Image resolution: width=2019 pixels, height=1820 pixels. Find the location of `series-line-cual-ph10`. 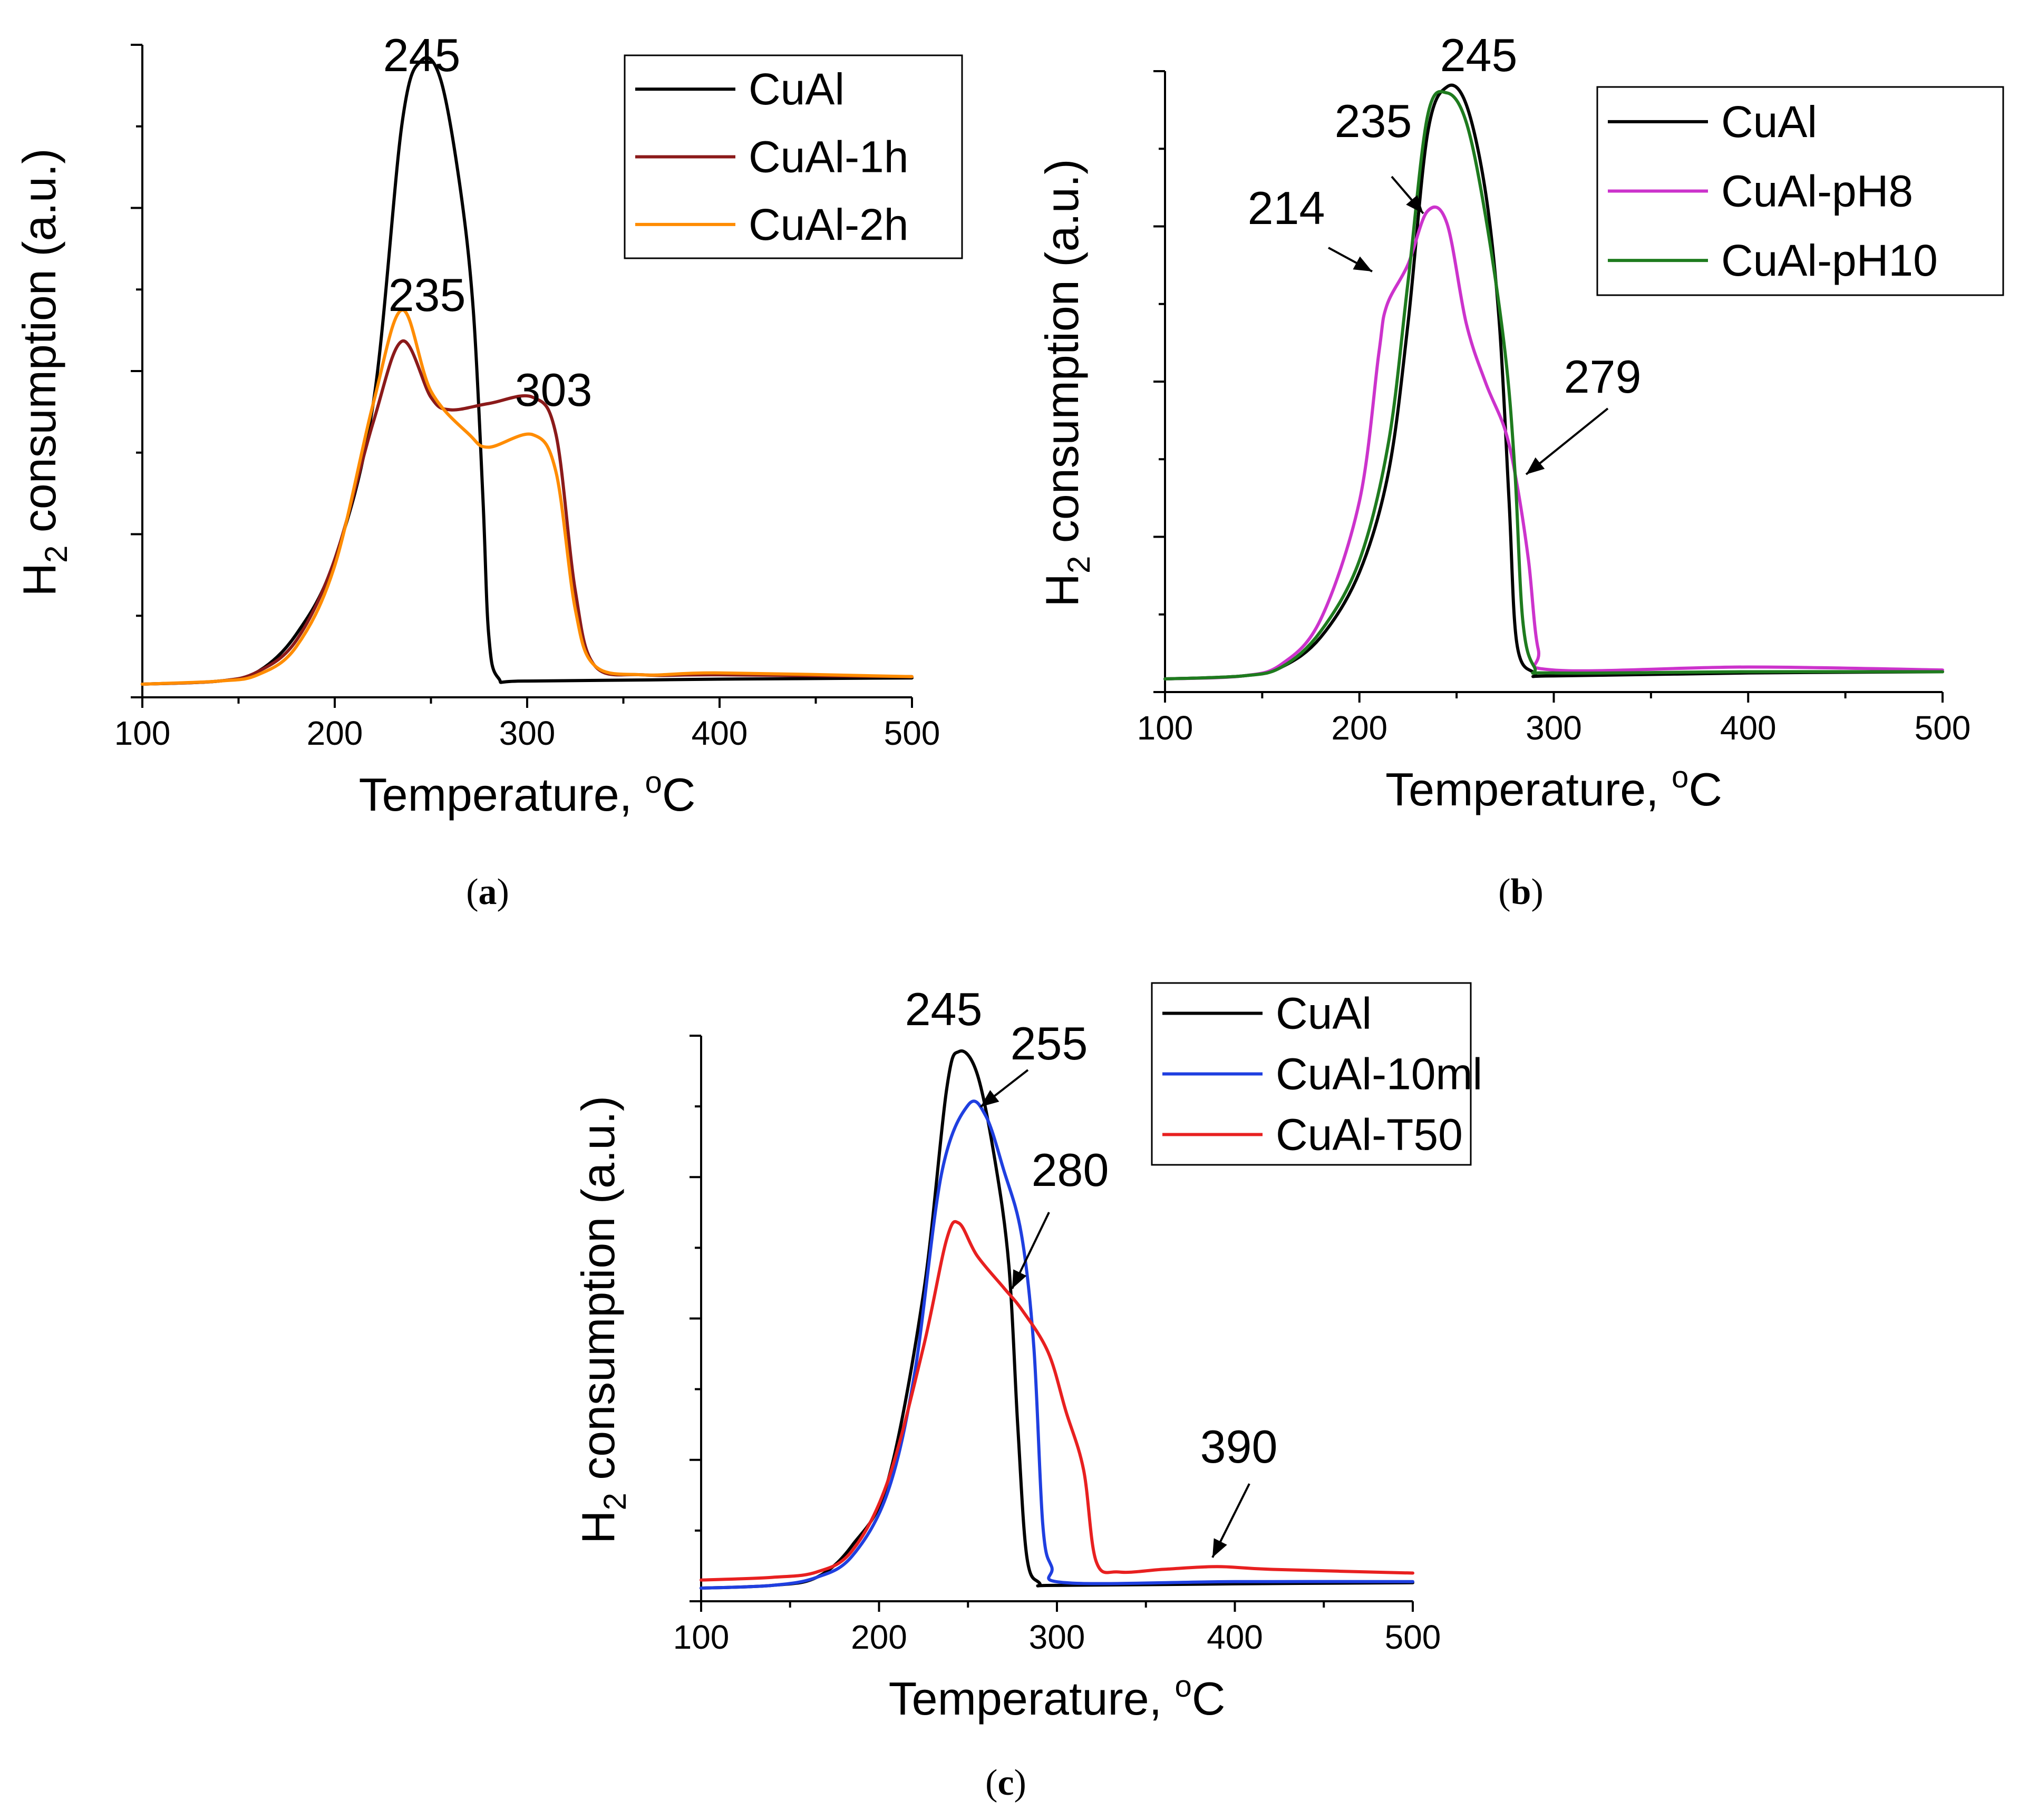

series-line-cual-ph10 is located at coordinates (1553, 385).